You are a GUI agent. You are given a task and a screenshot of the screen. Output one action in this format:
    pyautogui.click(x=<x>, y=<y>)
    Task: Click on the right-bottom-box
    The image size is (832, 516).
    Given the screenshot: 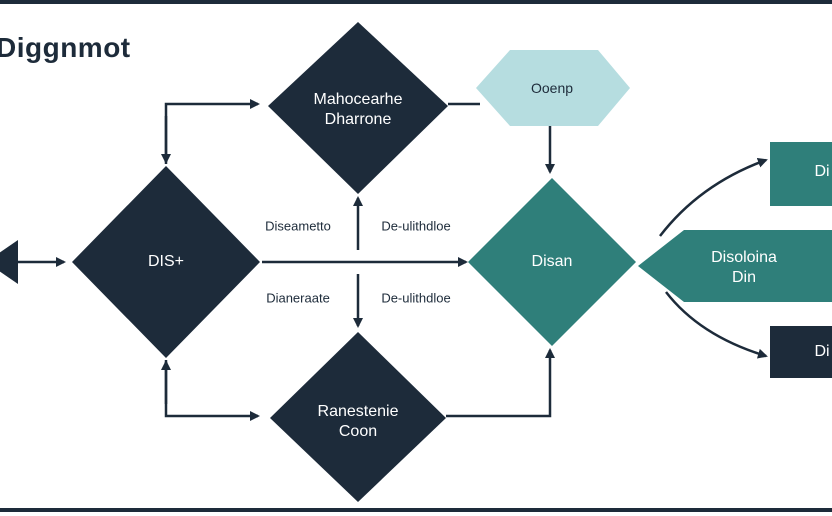 What is the action you would take?
    pyautogui.click(x=801, y=352)
    